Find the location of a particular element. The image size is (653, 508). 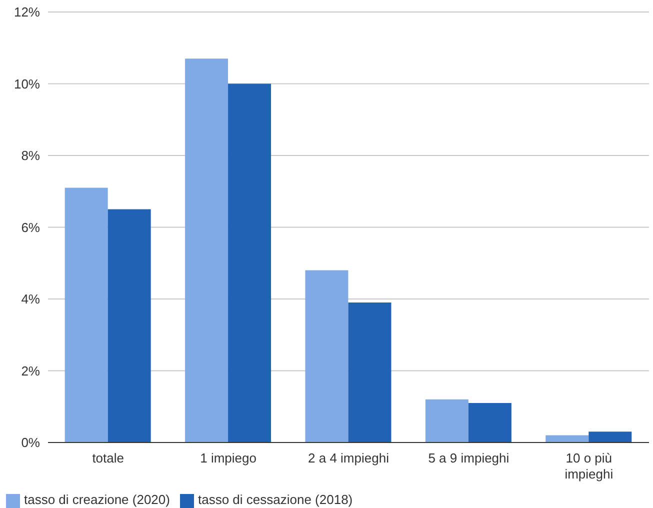

y-tick-label: 12% is located at coordinates (27, 12).